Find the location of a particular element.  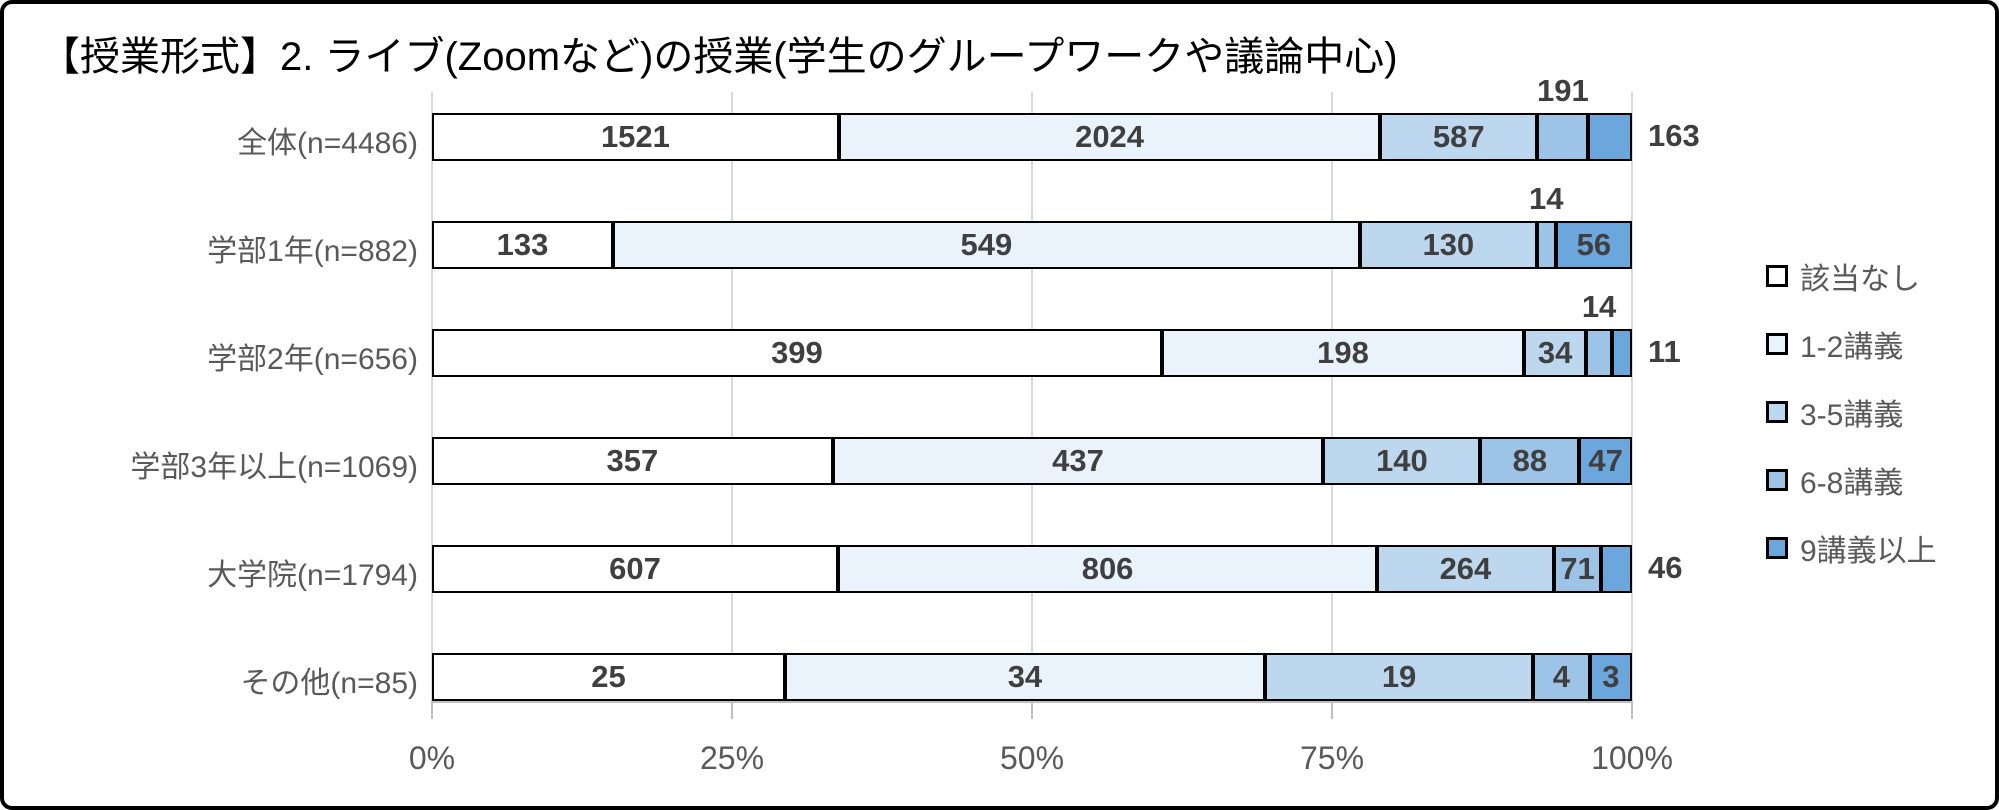

value-label: 264 is located at coordinates (1465, 568).